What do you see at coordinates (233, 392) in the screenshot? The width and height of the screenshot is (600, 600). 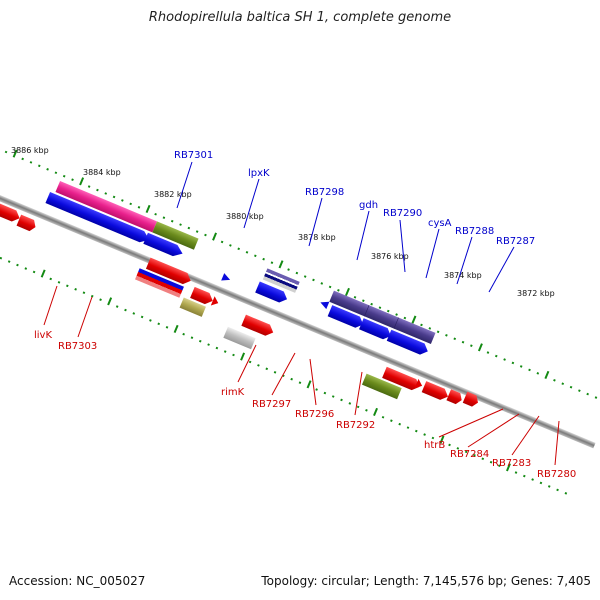 I see `gene-label-rimk: rimK` at bounding box center [233, 392].